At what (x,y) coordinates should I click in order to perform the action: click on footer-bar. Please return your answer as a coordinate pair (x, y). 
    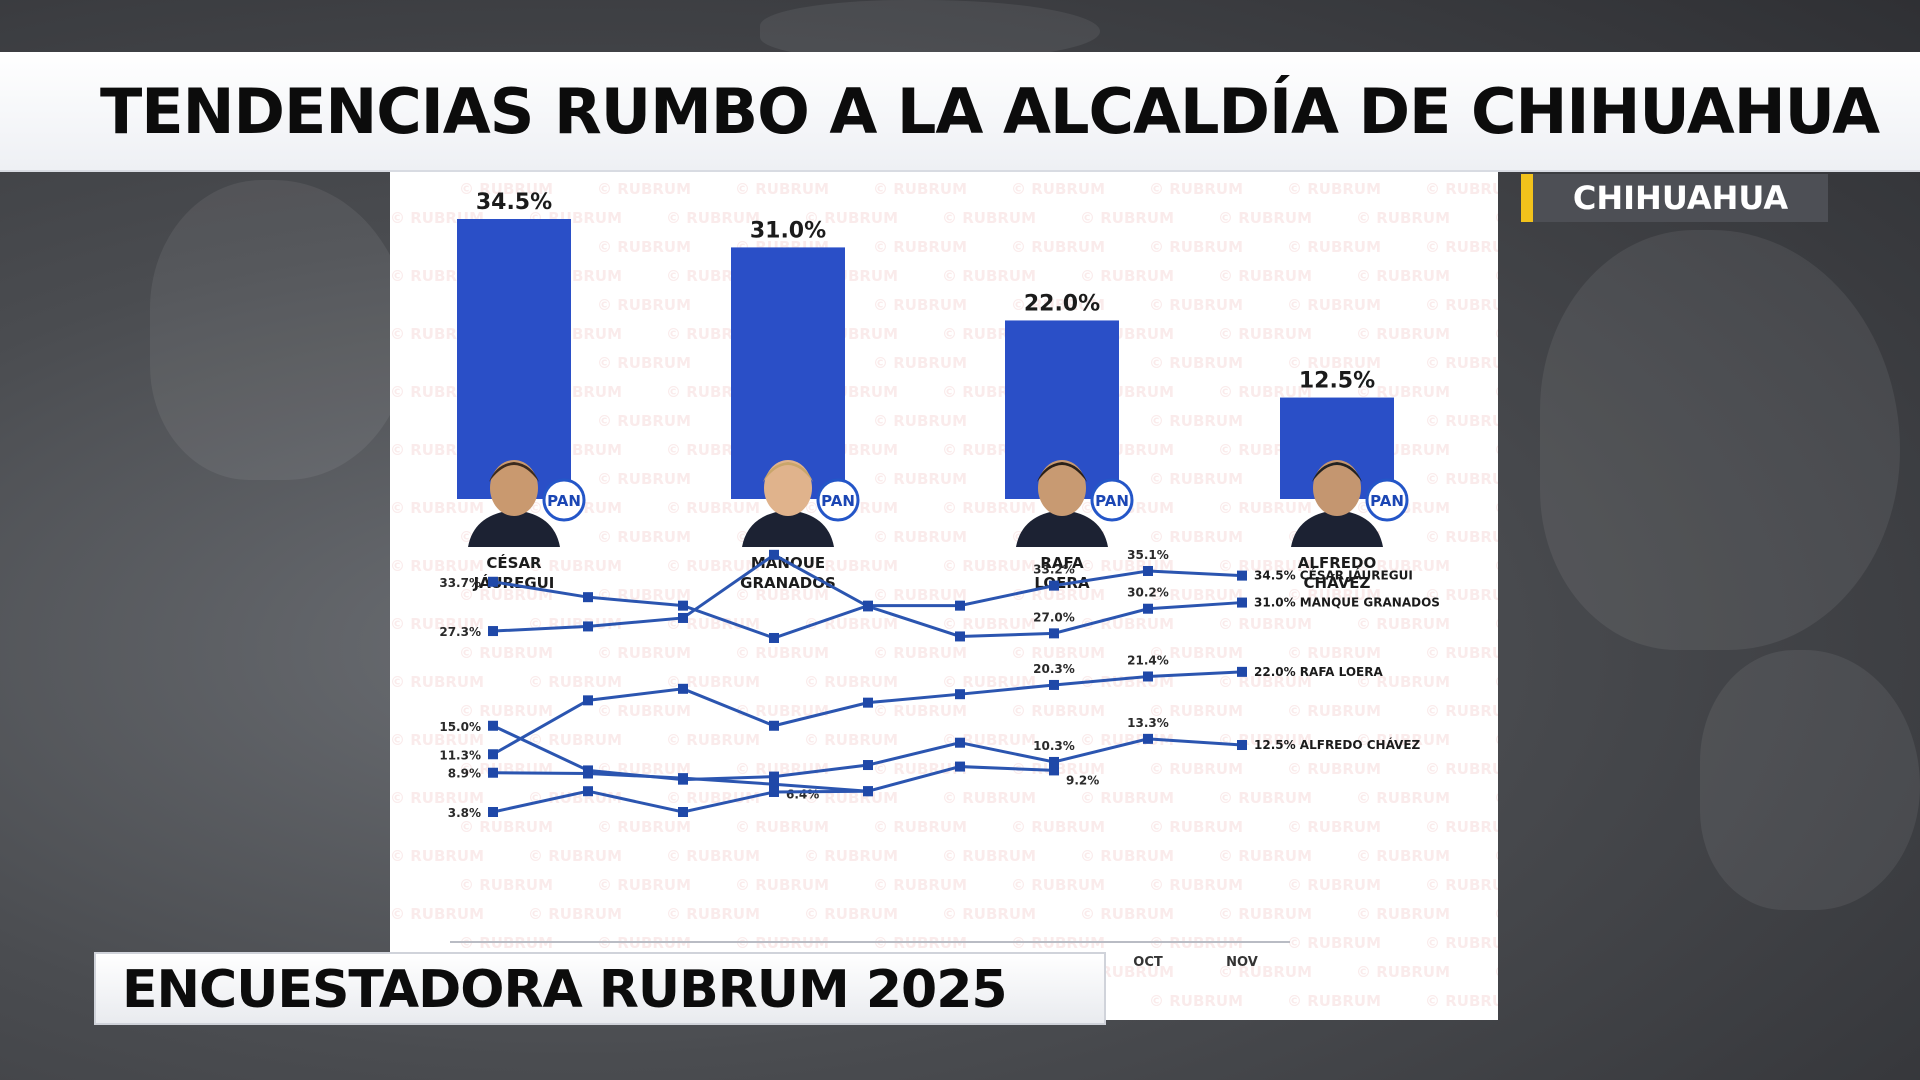
    Looking at the image, I should click on (600, 988).